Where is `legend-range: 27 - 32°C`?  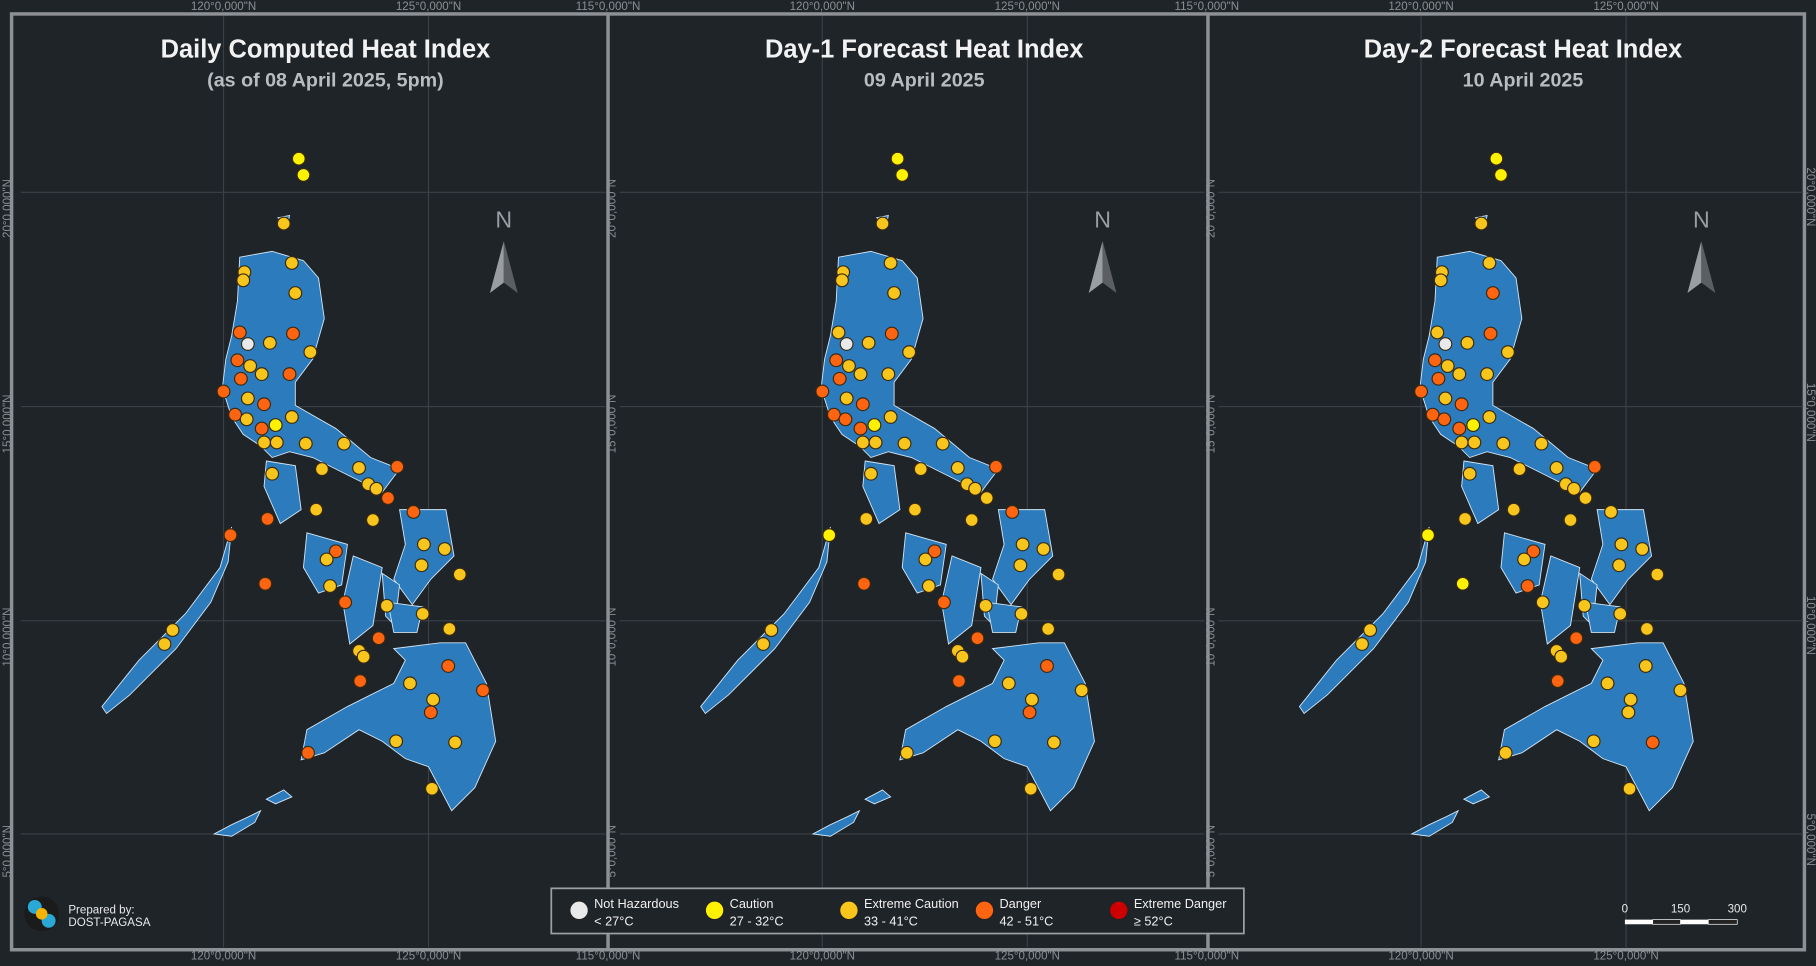 legend-range: 27 - 32°C is located at coordinates (757, 920).